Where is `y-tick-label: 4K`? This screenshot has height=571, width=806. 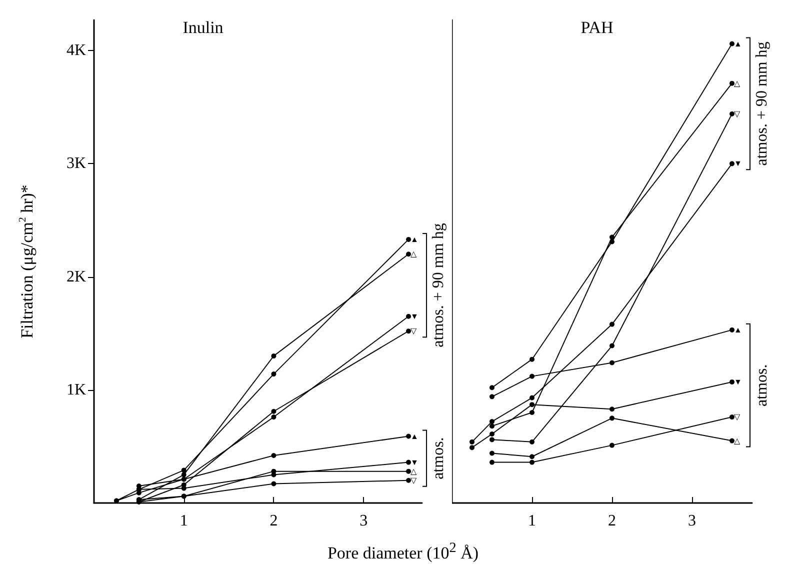 y-tick-label: 4K is located at coordinates (76, 51).